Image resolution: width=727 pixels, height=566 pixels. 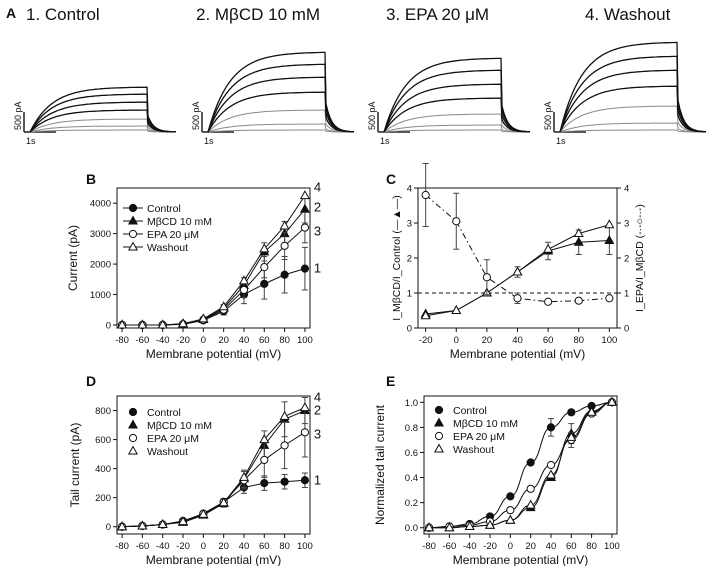 What do you see at coordinates (390, 381) in the screenshot?
I see `panel-letter: E` at bounding box center [390, 381].